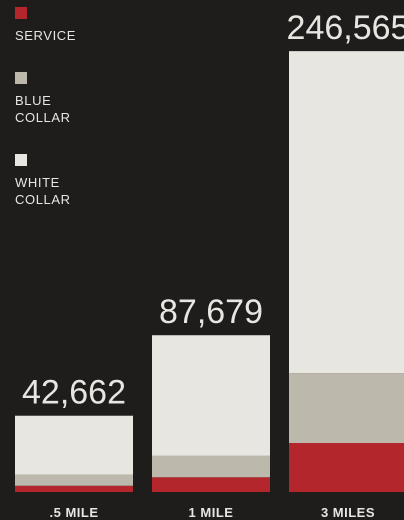  I want to click on total-label: 42,662, so click(74, 393).